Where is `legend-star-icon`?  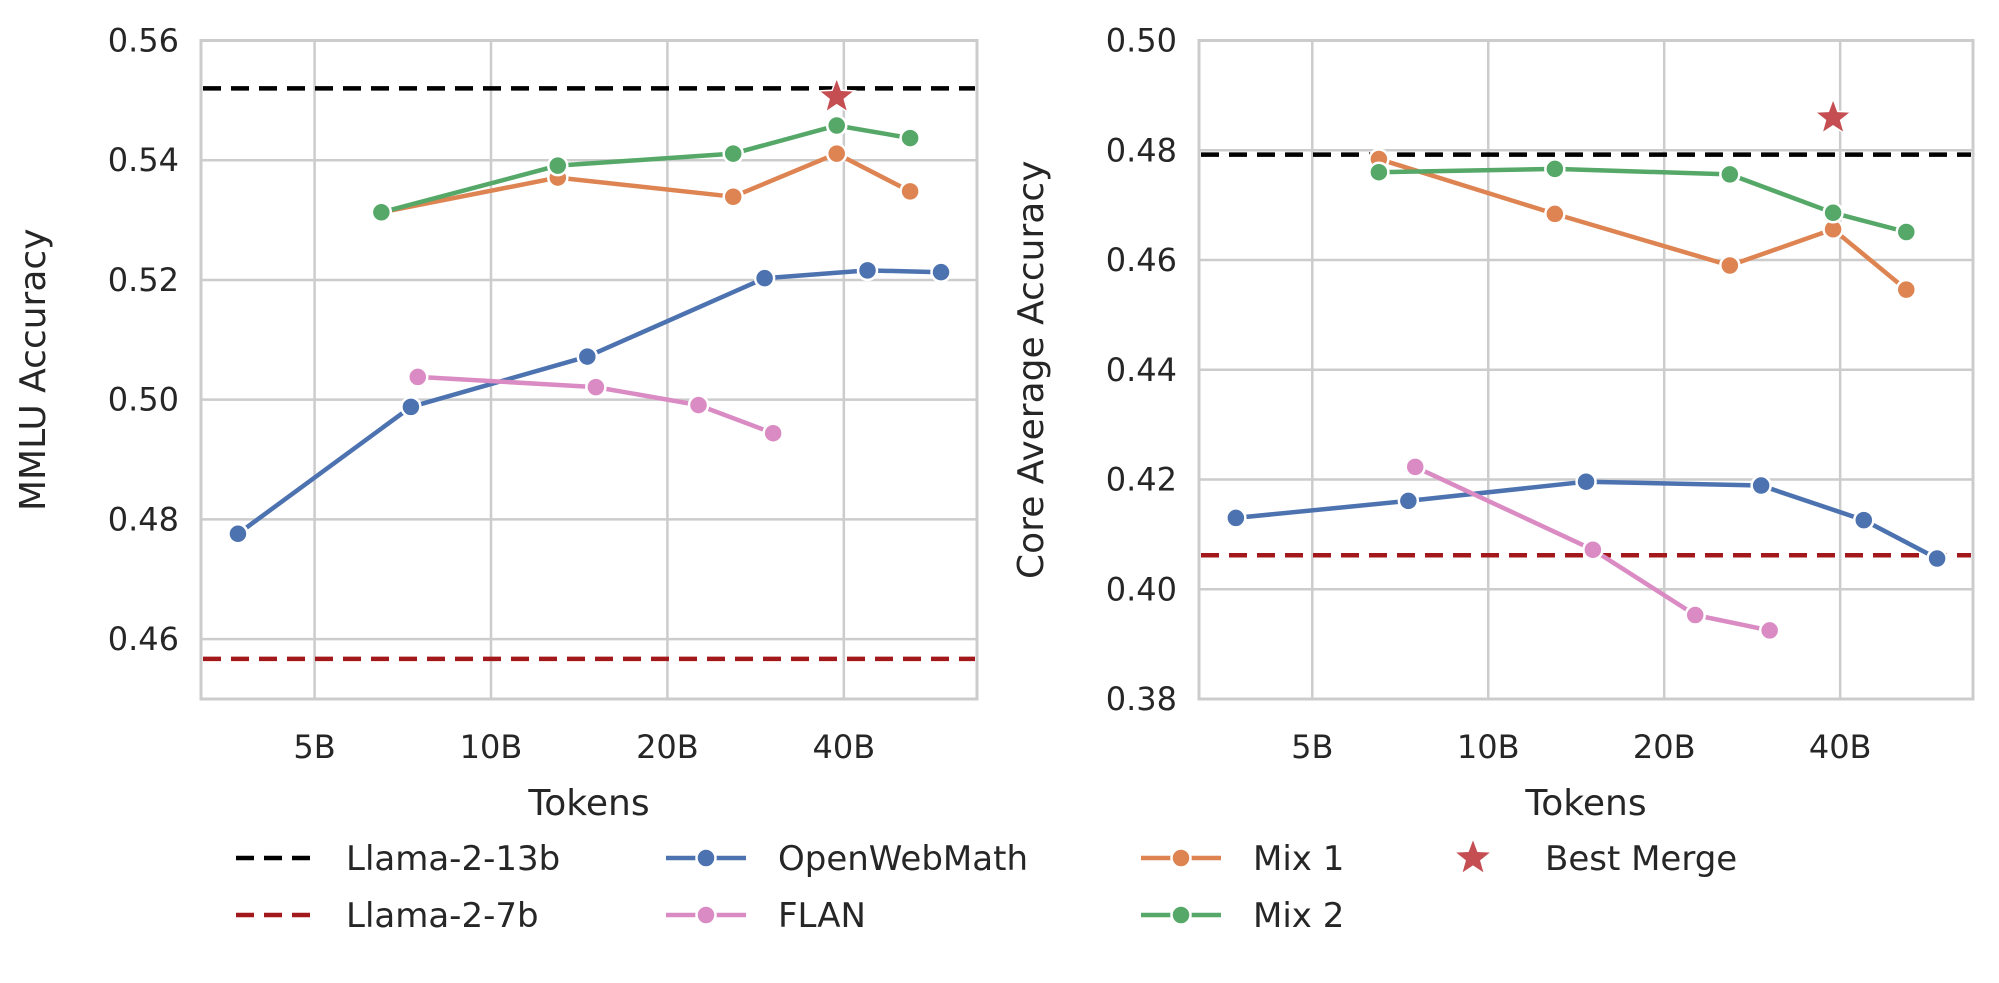 legend-star-icon is located at coordinates (1473, 856).